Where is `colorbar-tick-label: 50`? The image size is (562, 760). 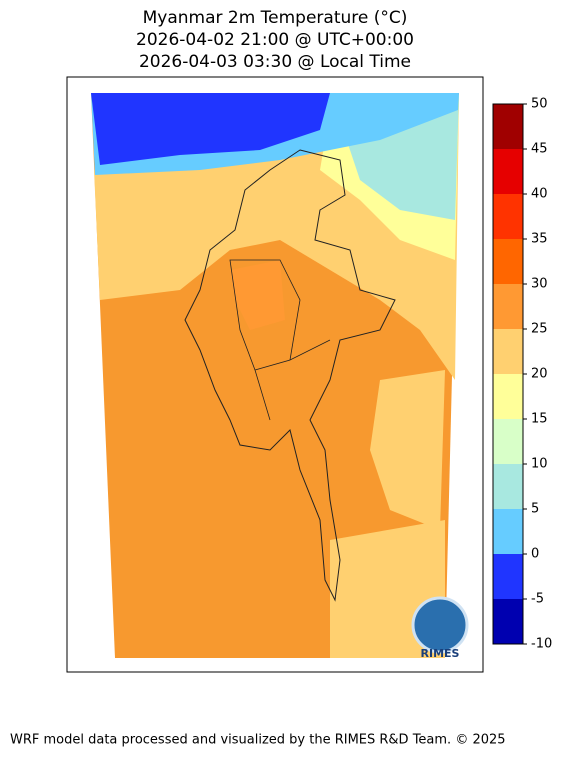
colorbar-tick-label: 50 is located at coordinates (539, 104).